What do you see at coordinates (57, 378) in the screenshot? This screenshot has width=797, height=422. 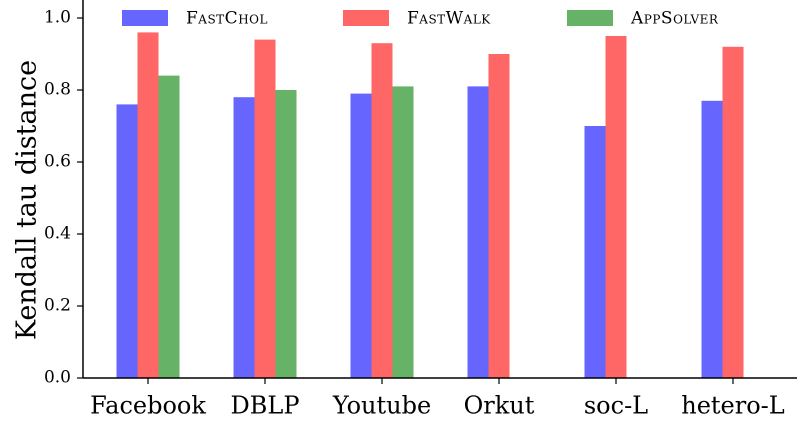 I see `y-tick-label: 0.0` at bounding box center [57, 378].